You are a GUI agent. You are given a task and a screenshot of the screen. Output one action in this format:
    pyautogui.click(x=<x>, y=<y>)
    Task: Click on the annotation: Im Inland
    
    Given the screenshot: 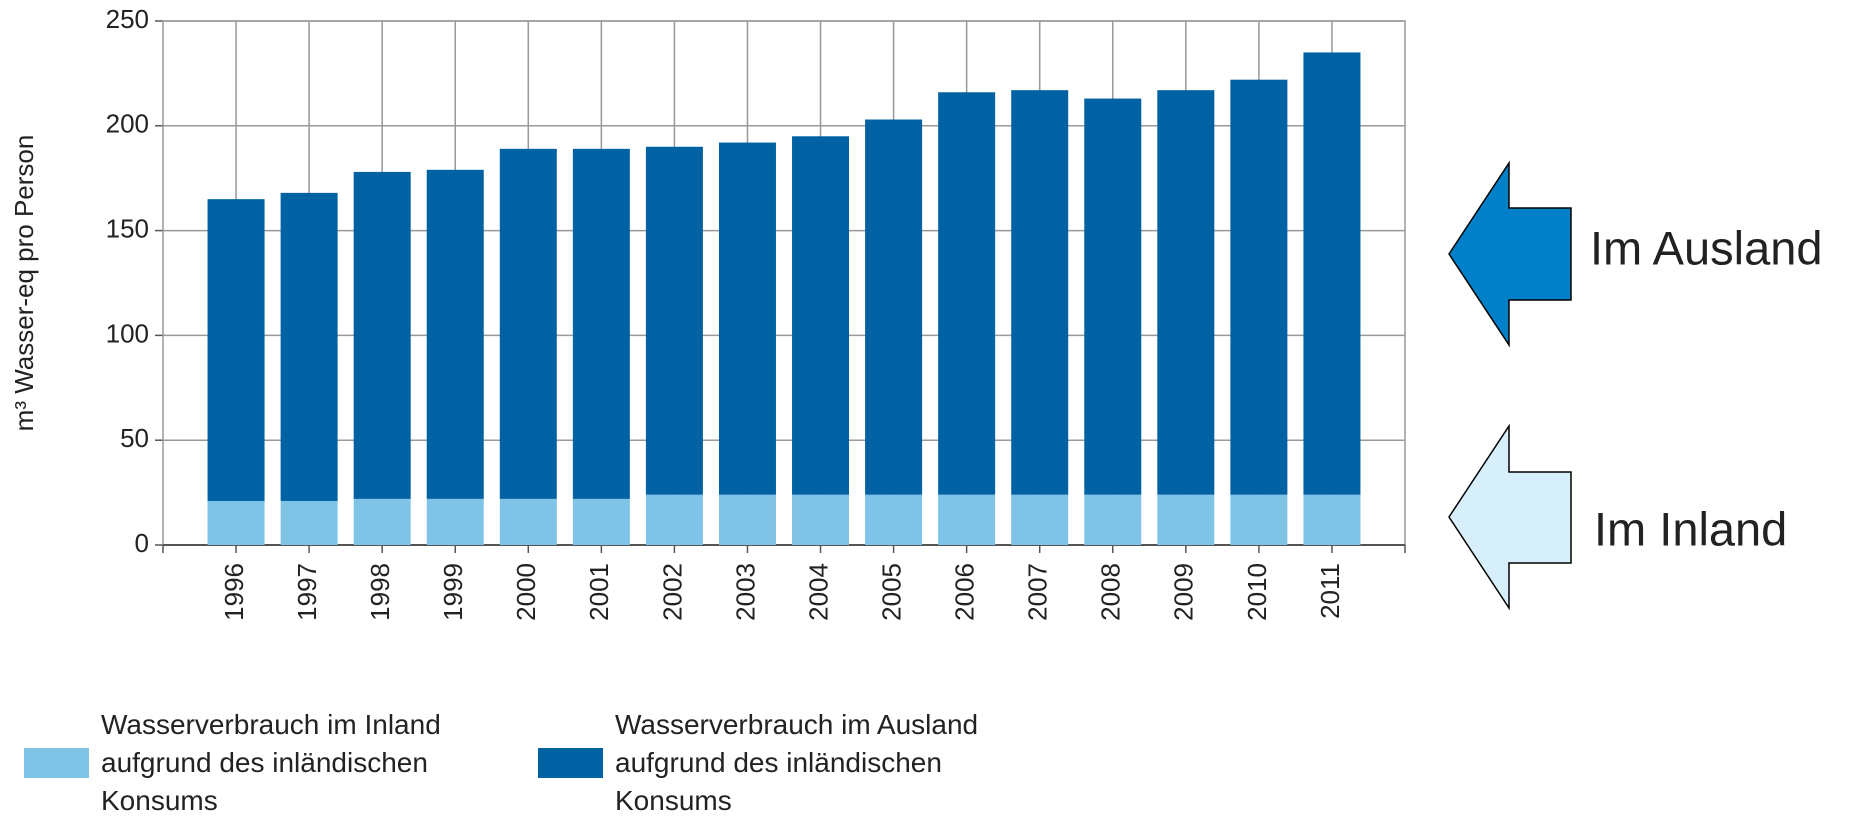 What is the action you would take?
    pyautogui.click(x=1690, y=528)
    